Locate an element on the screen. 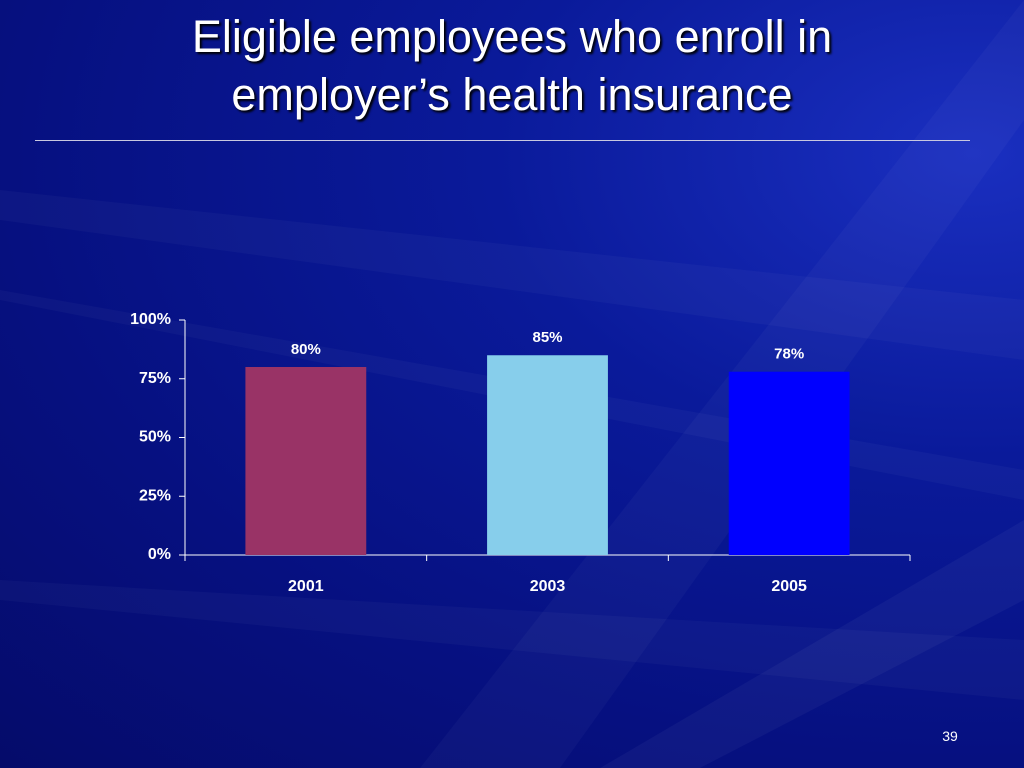 This screenshot has height=768, width=1024. y-tick-label: 0% is located at coordinates (159, 554).